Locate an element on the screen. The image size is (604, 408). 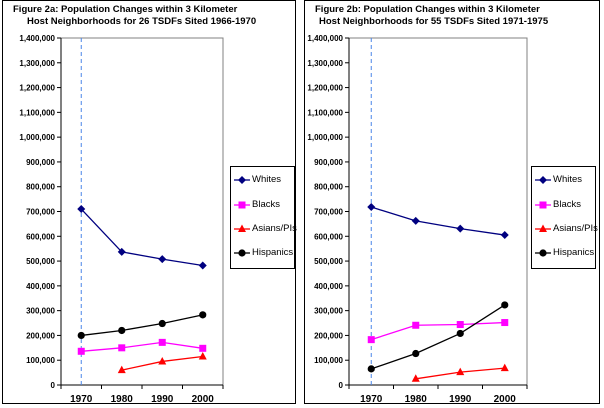
figure-2a-y-tick-label: 1,400,000 is located at coordinates (37, 38).